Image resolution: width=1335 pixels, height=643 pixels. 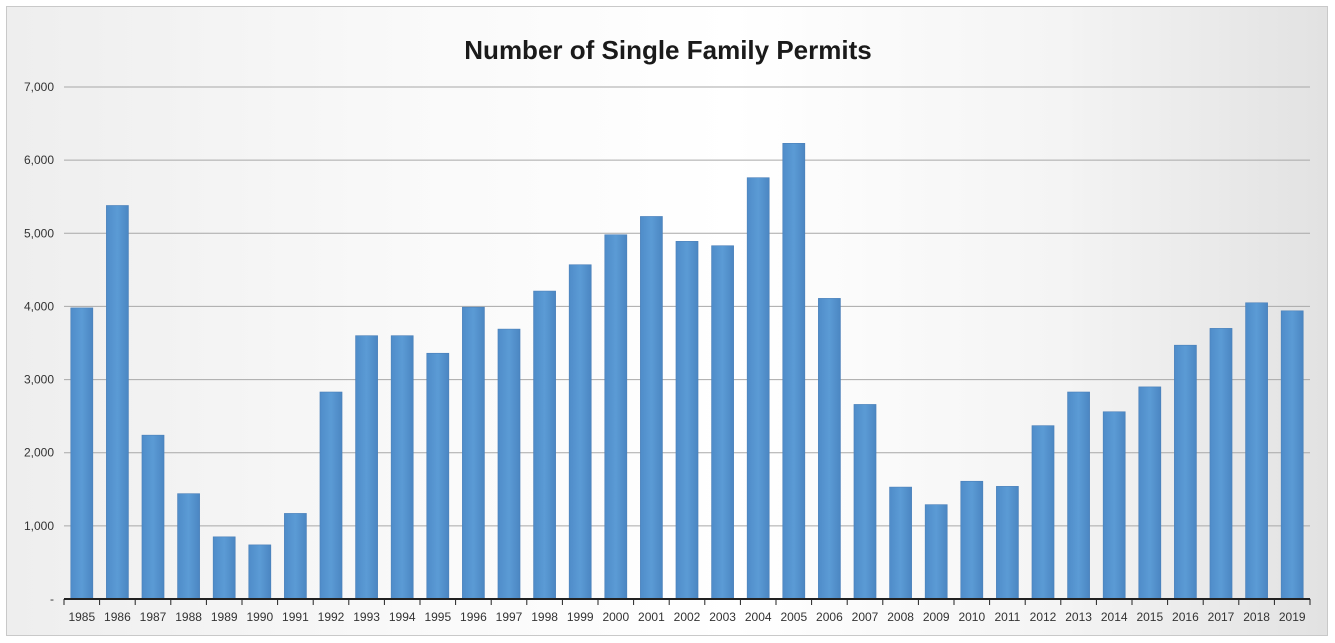 What do you see at coordinates (687, 617) in the screenshot?
I see `x-tick-label: 2002` at bounding box center [687, 617].